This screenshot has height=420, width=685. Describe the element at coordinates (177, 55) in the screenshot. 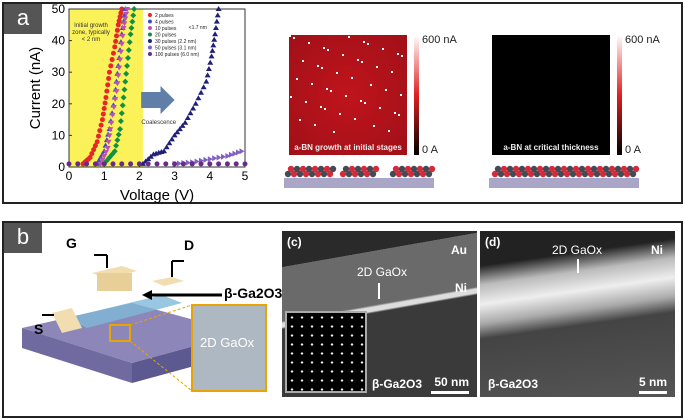

I see `legend-entry: 100 pulses (6.0 nm)` at that location.